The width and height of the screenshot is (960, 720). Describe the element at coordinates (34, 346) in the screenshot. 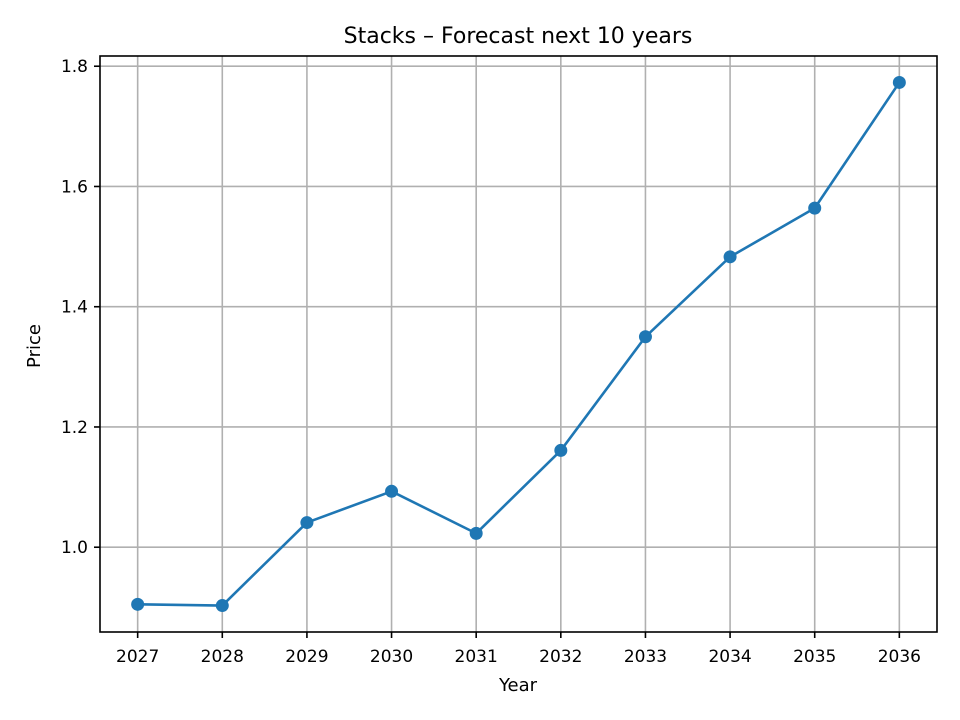

I see `y-axis-label: Price` at that location.